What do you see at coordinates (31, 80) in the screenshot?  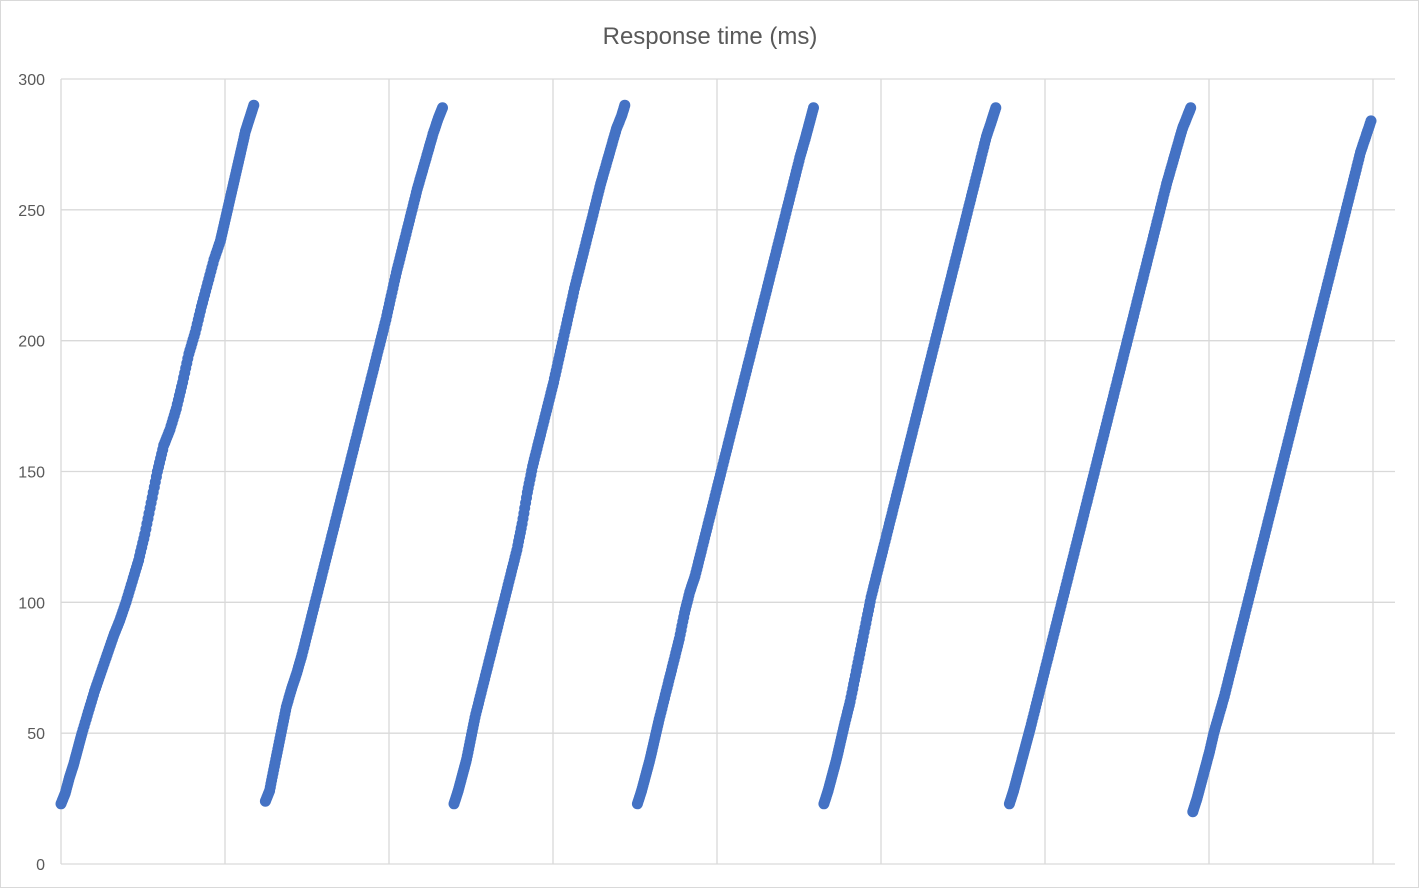 I see `y-tick-label: 300` at bounding box center [31, 80].